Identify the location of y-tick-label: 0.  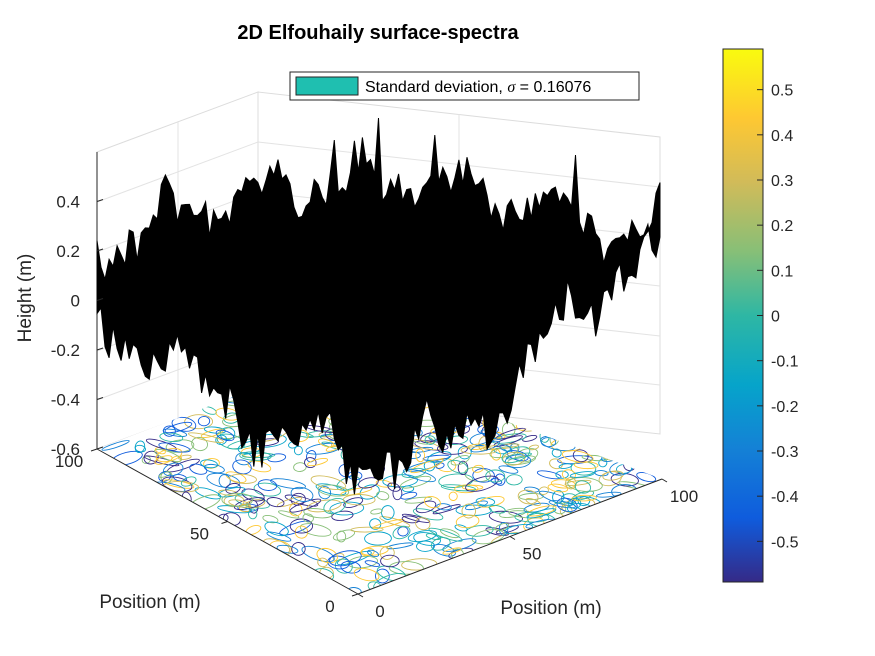
(329, 606).